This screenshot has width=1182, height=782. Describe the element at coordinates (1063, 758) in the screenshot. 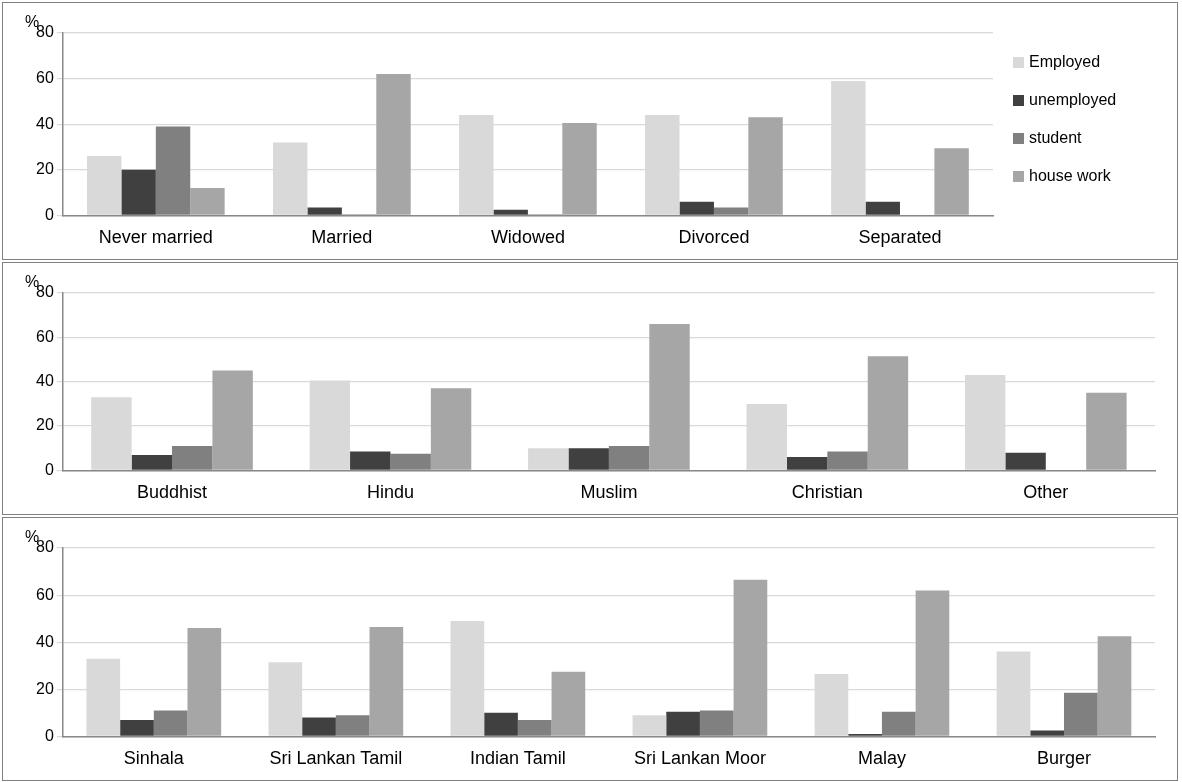

I see `x-tick-label: Burger` at that location.